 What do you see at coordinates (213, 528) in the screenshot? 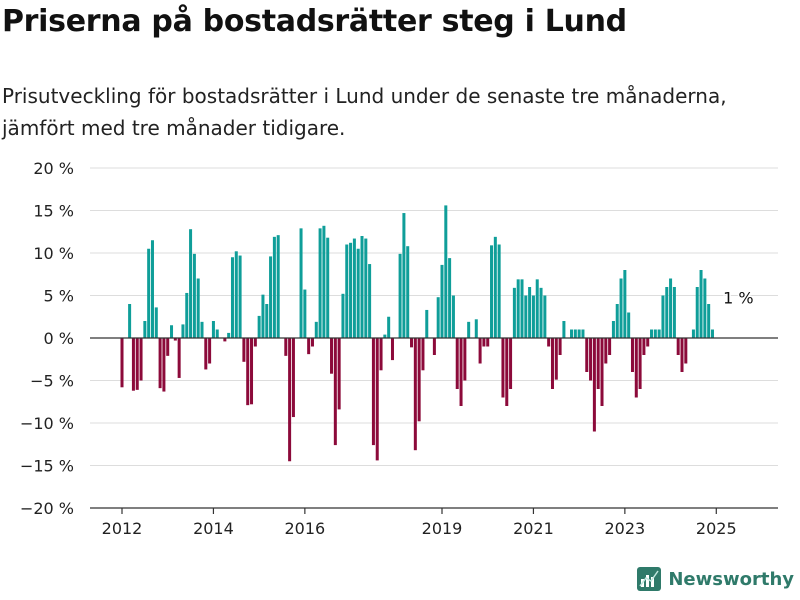
I see `x-tick-label: 2014` at bounding box center [213, 528].